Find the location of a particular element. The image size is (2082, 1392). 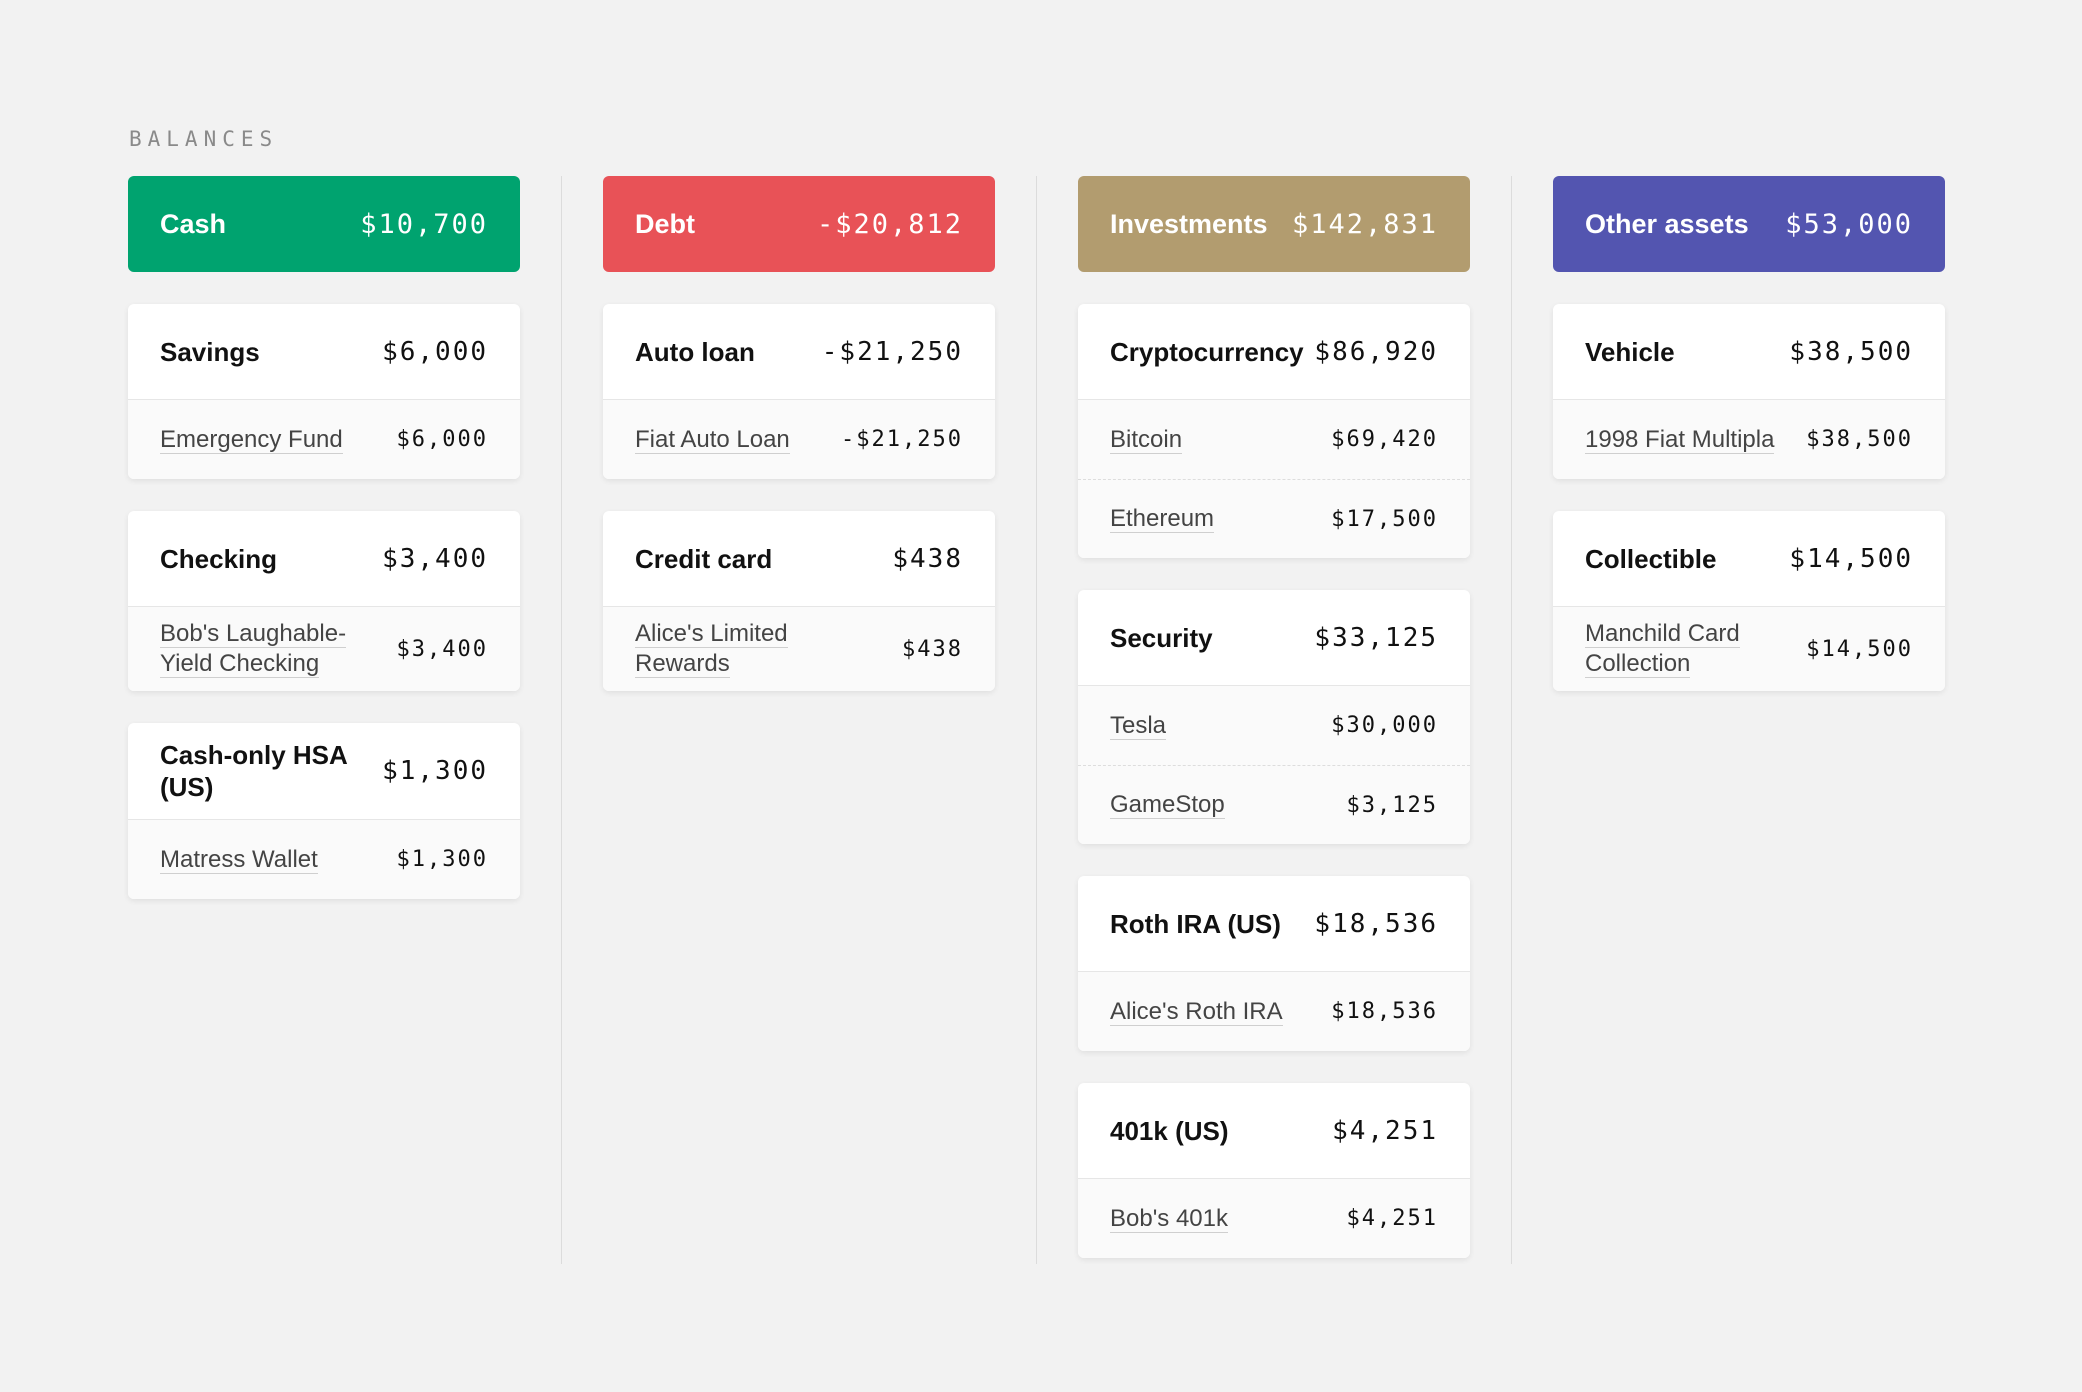

account-amount: $3,400 is located at coordinates (442, 649).